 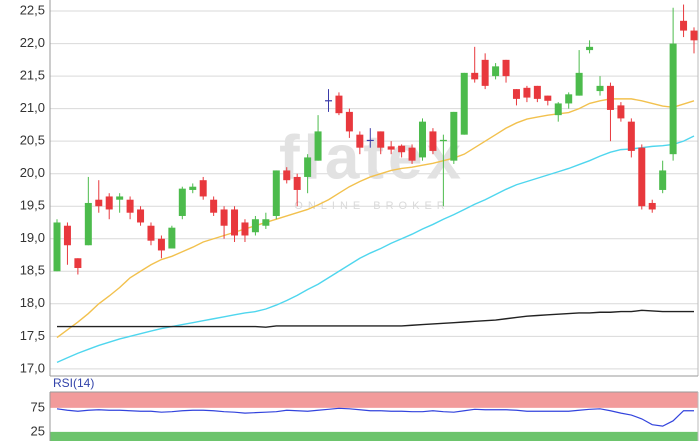 What do you see at coordinates (374, 436) in the screenshot?
I see `oversold-band` at bounding box center [374, 436].